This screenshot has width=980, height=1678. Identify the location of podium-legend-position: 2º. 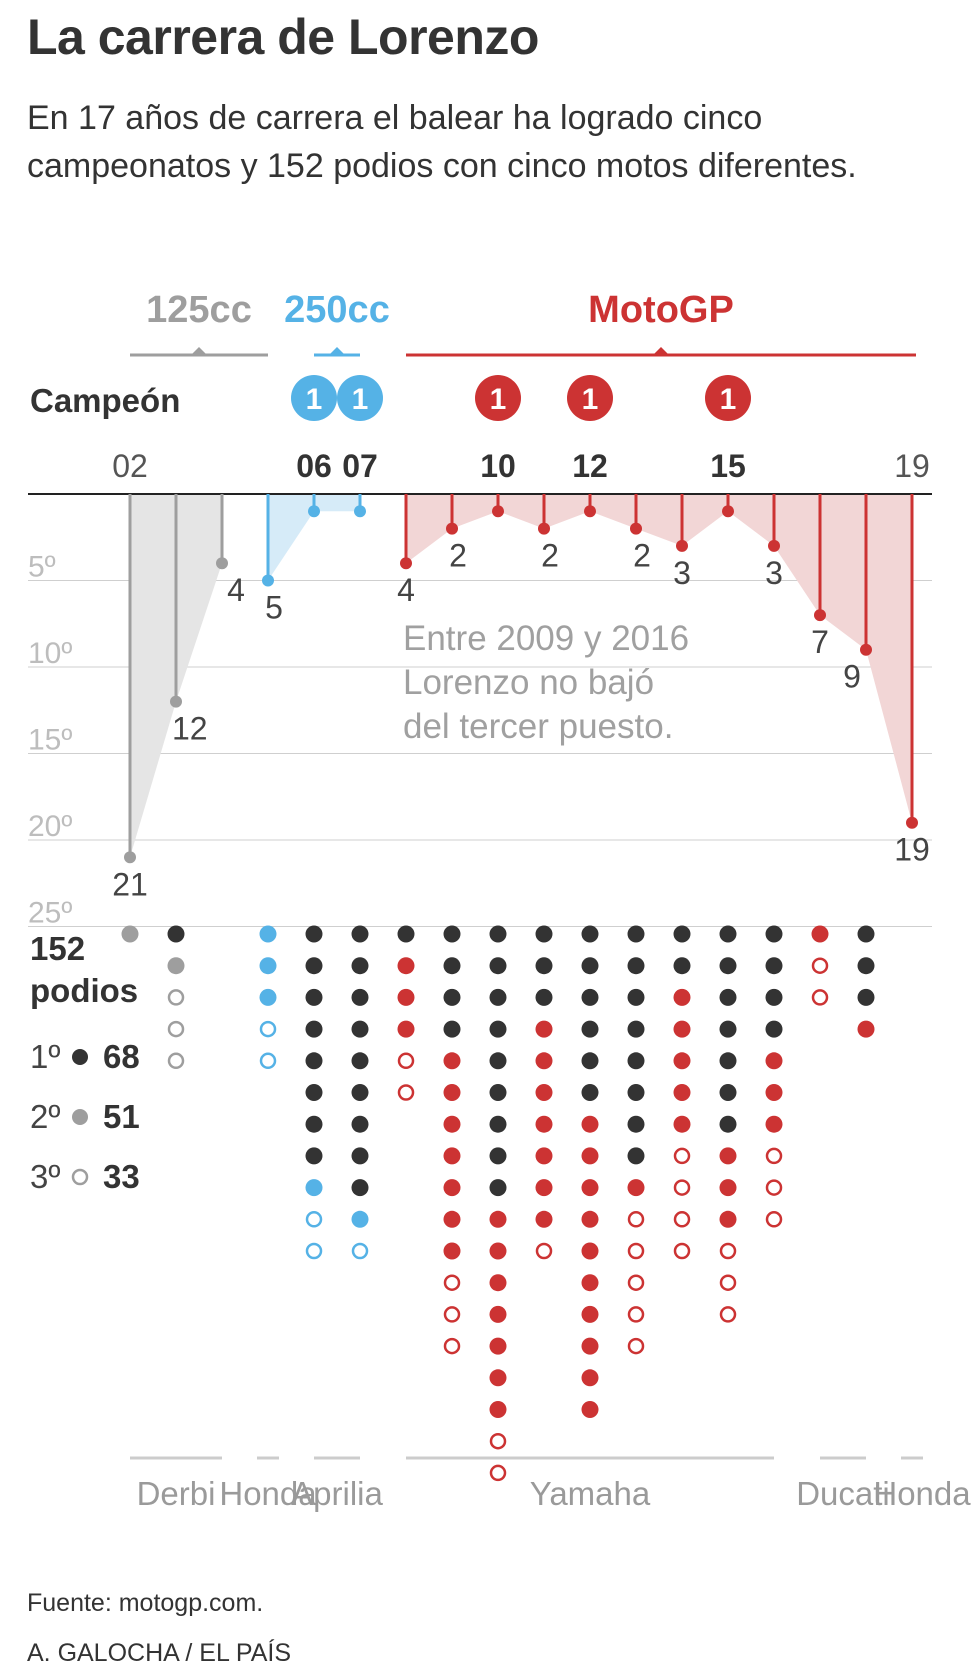
(45, 1116).